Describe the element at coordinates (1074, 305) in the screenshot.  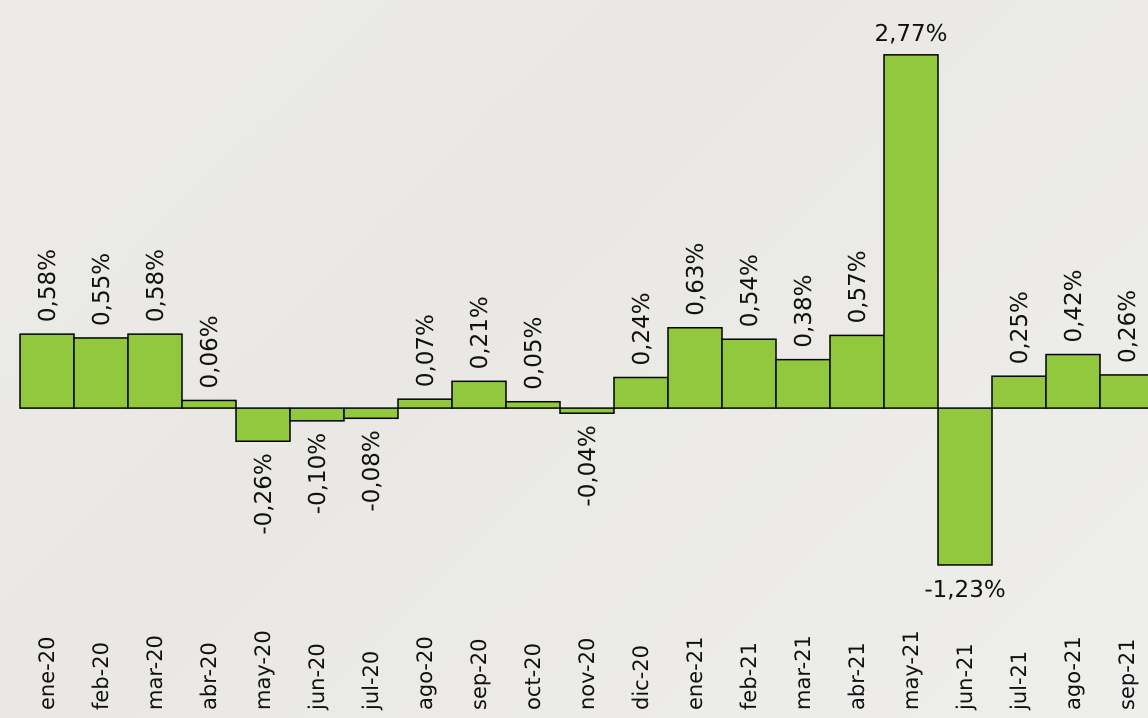
I see `data-label: 0,42%` at that location.